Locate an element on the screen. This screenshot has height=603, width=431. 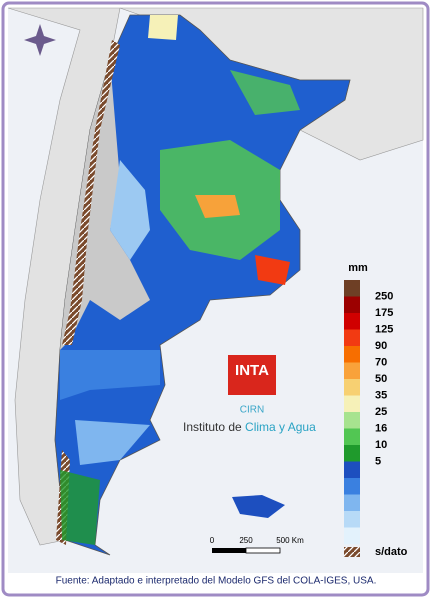
no-data-strip is located at coordinates (91, 192).